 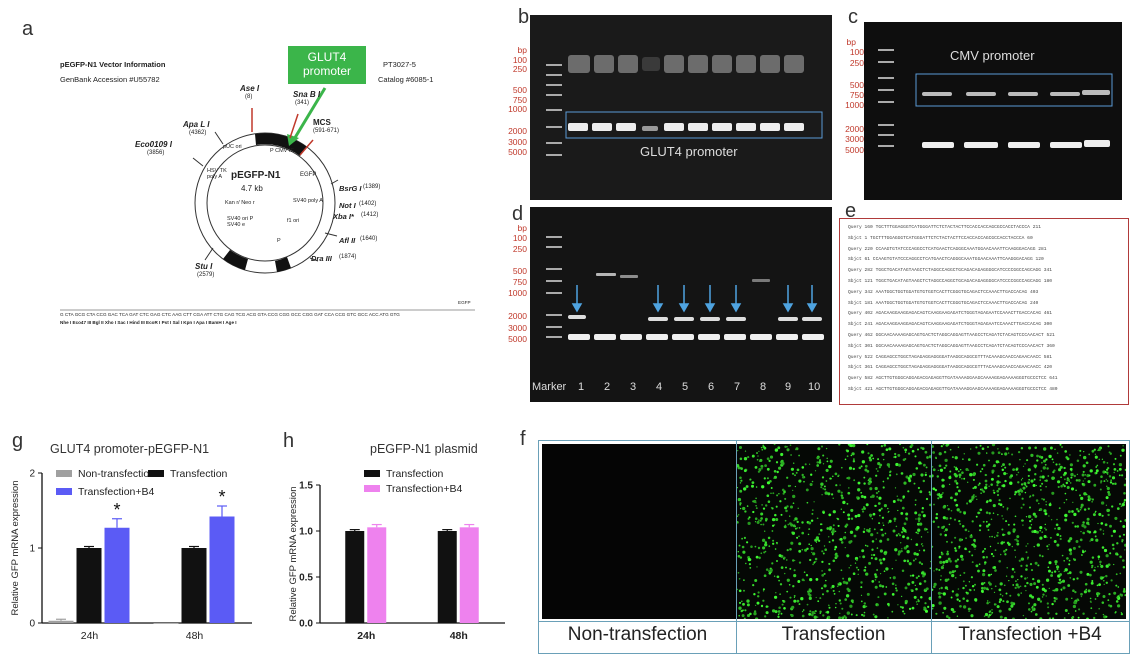 What do you see at coordinates (581, 387) in the screenshot?
I see `lane-1: 1` at bounding box center [581, 387].